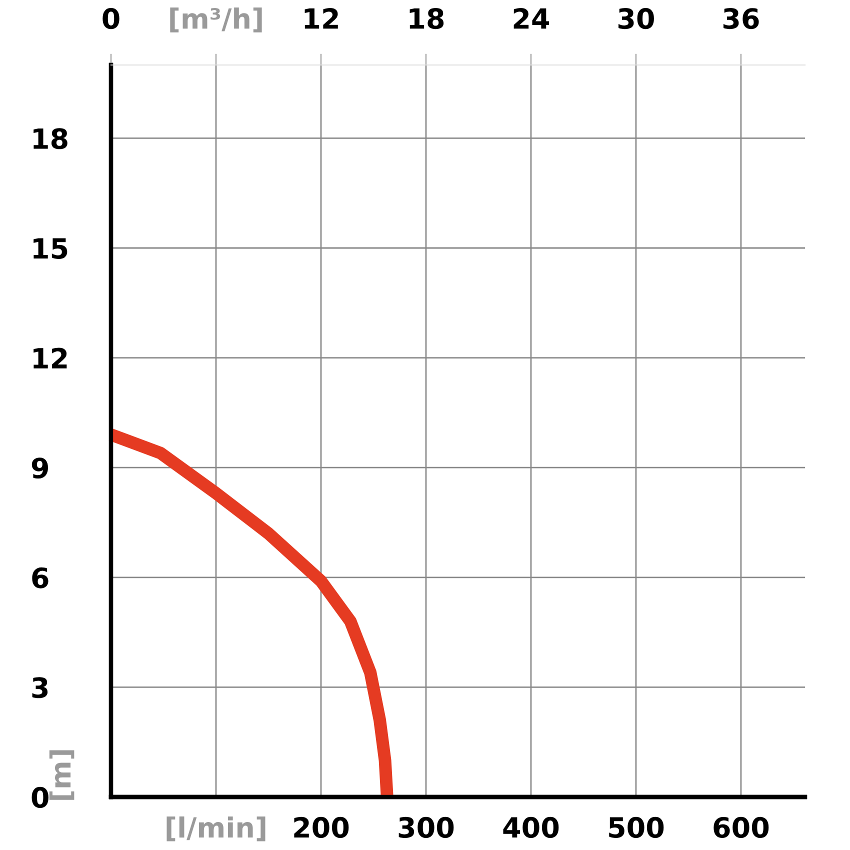 This screenshot has width=850, height=850. What do you see at coordinates (111, 19) in the screenshot?
I see `x2-tick-label: 0` at bounding box center [111, 19].